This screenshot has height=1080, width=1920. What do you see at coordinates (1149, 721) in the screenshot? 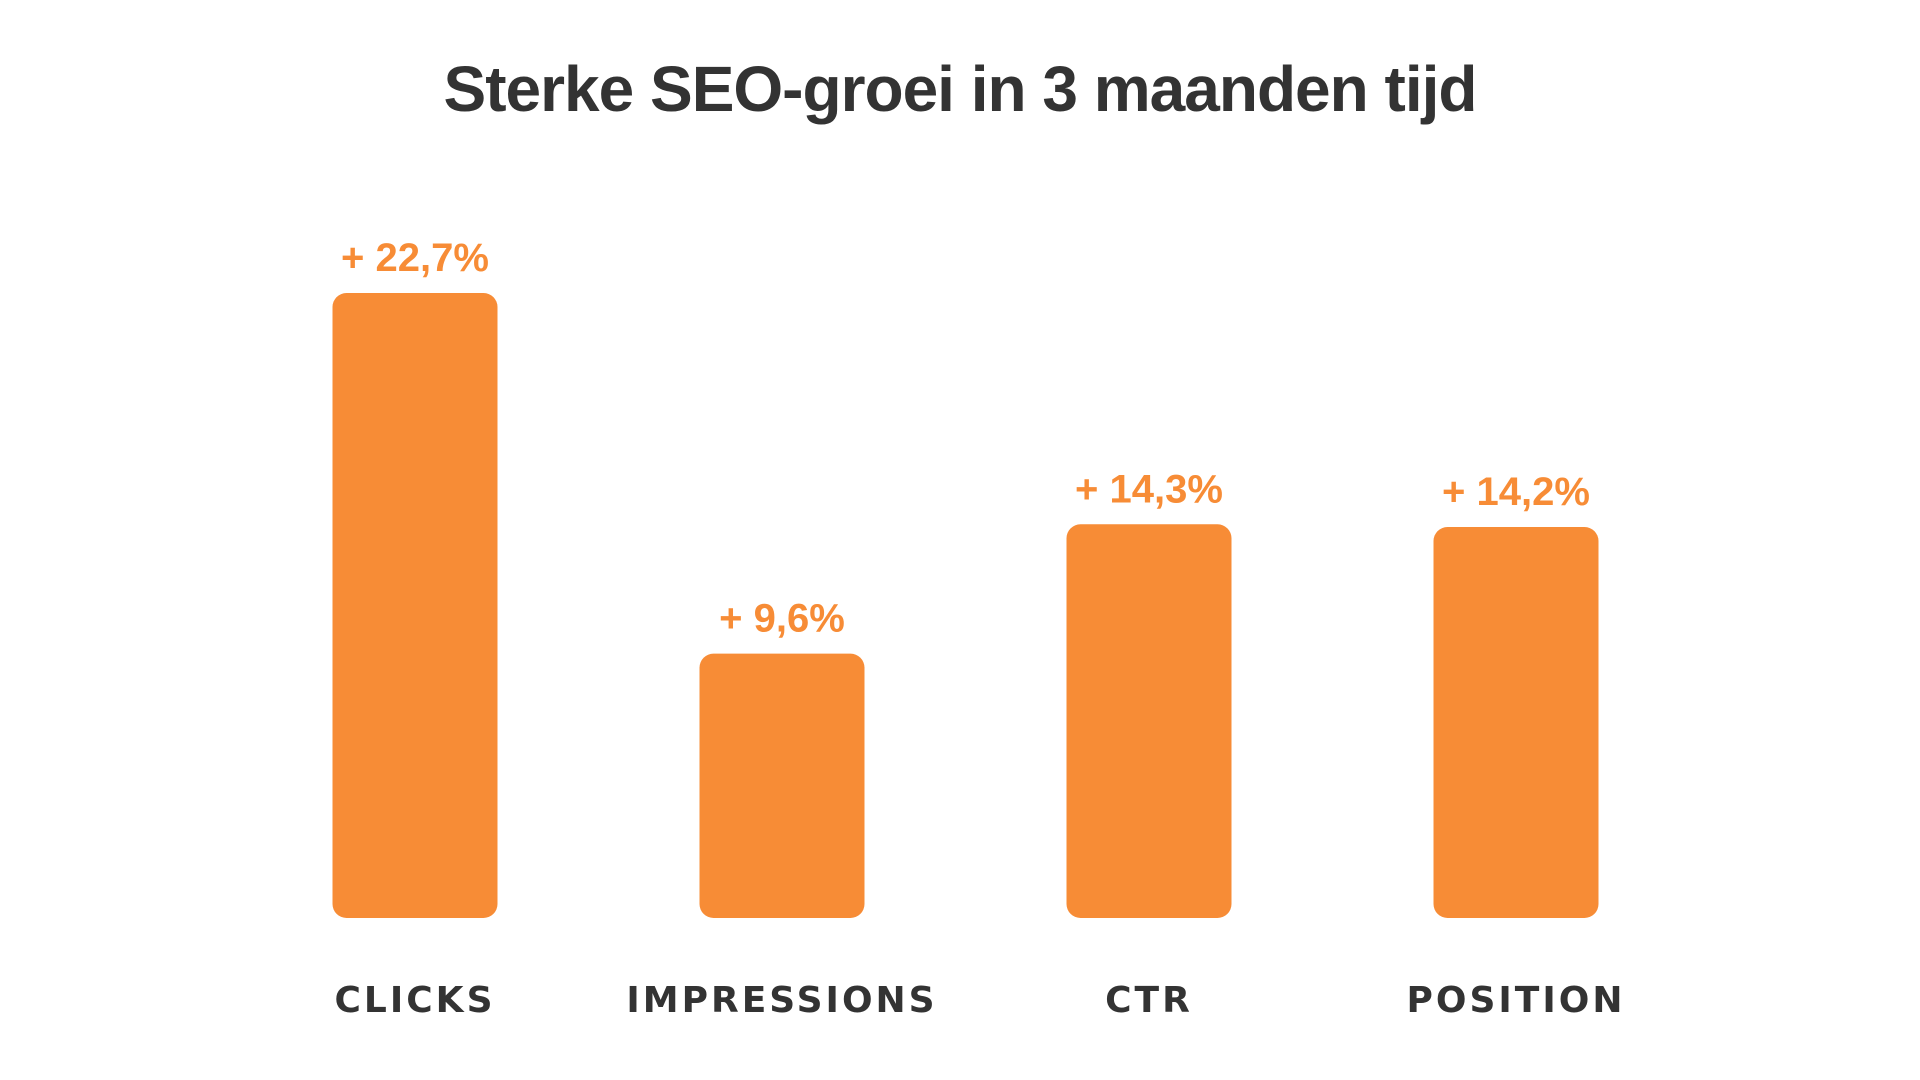
I see `bar-ctr` at bounding box center [1149, 721].